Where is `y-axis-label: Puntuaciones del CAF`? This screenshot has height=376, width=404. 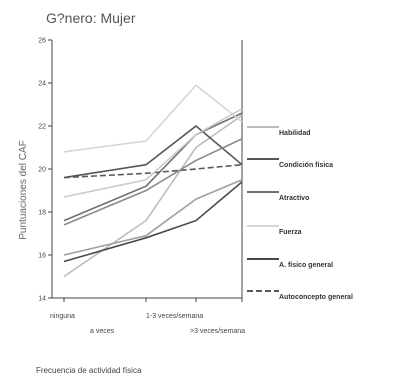
y-axis-label: Puntuaciones del CAF is located at coordinates (23, 190).